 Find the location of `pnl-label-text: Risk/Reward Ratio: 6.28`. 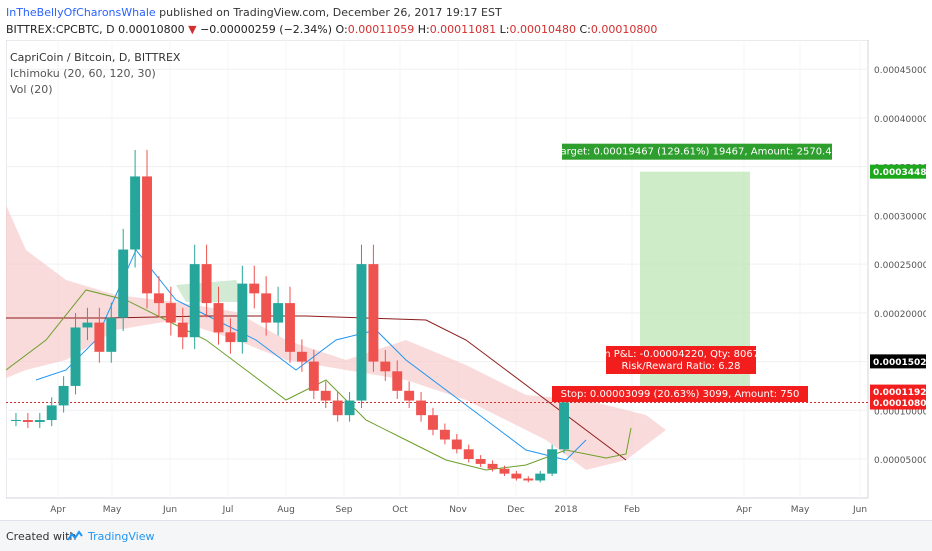

pnl-label-text: Risk/Reward Ratio: 6.28 is located at coordinates (680, 366).